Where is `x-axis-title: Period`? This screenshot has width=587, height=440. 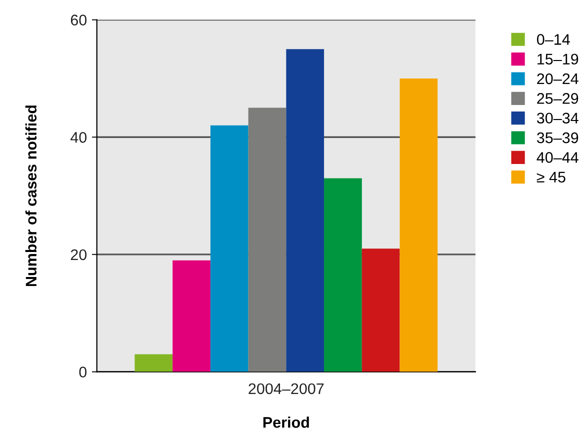
x-axis-title: Period is located at coordinates (286, 422).